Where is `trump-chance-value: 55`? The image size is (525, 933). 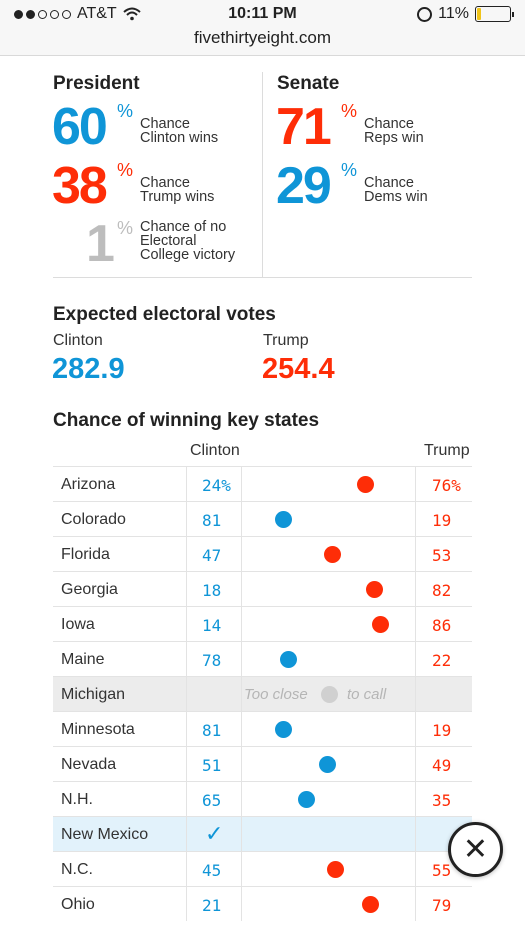
trump-chance-value: 55 is located at coordinates (442, 870).